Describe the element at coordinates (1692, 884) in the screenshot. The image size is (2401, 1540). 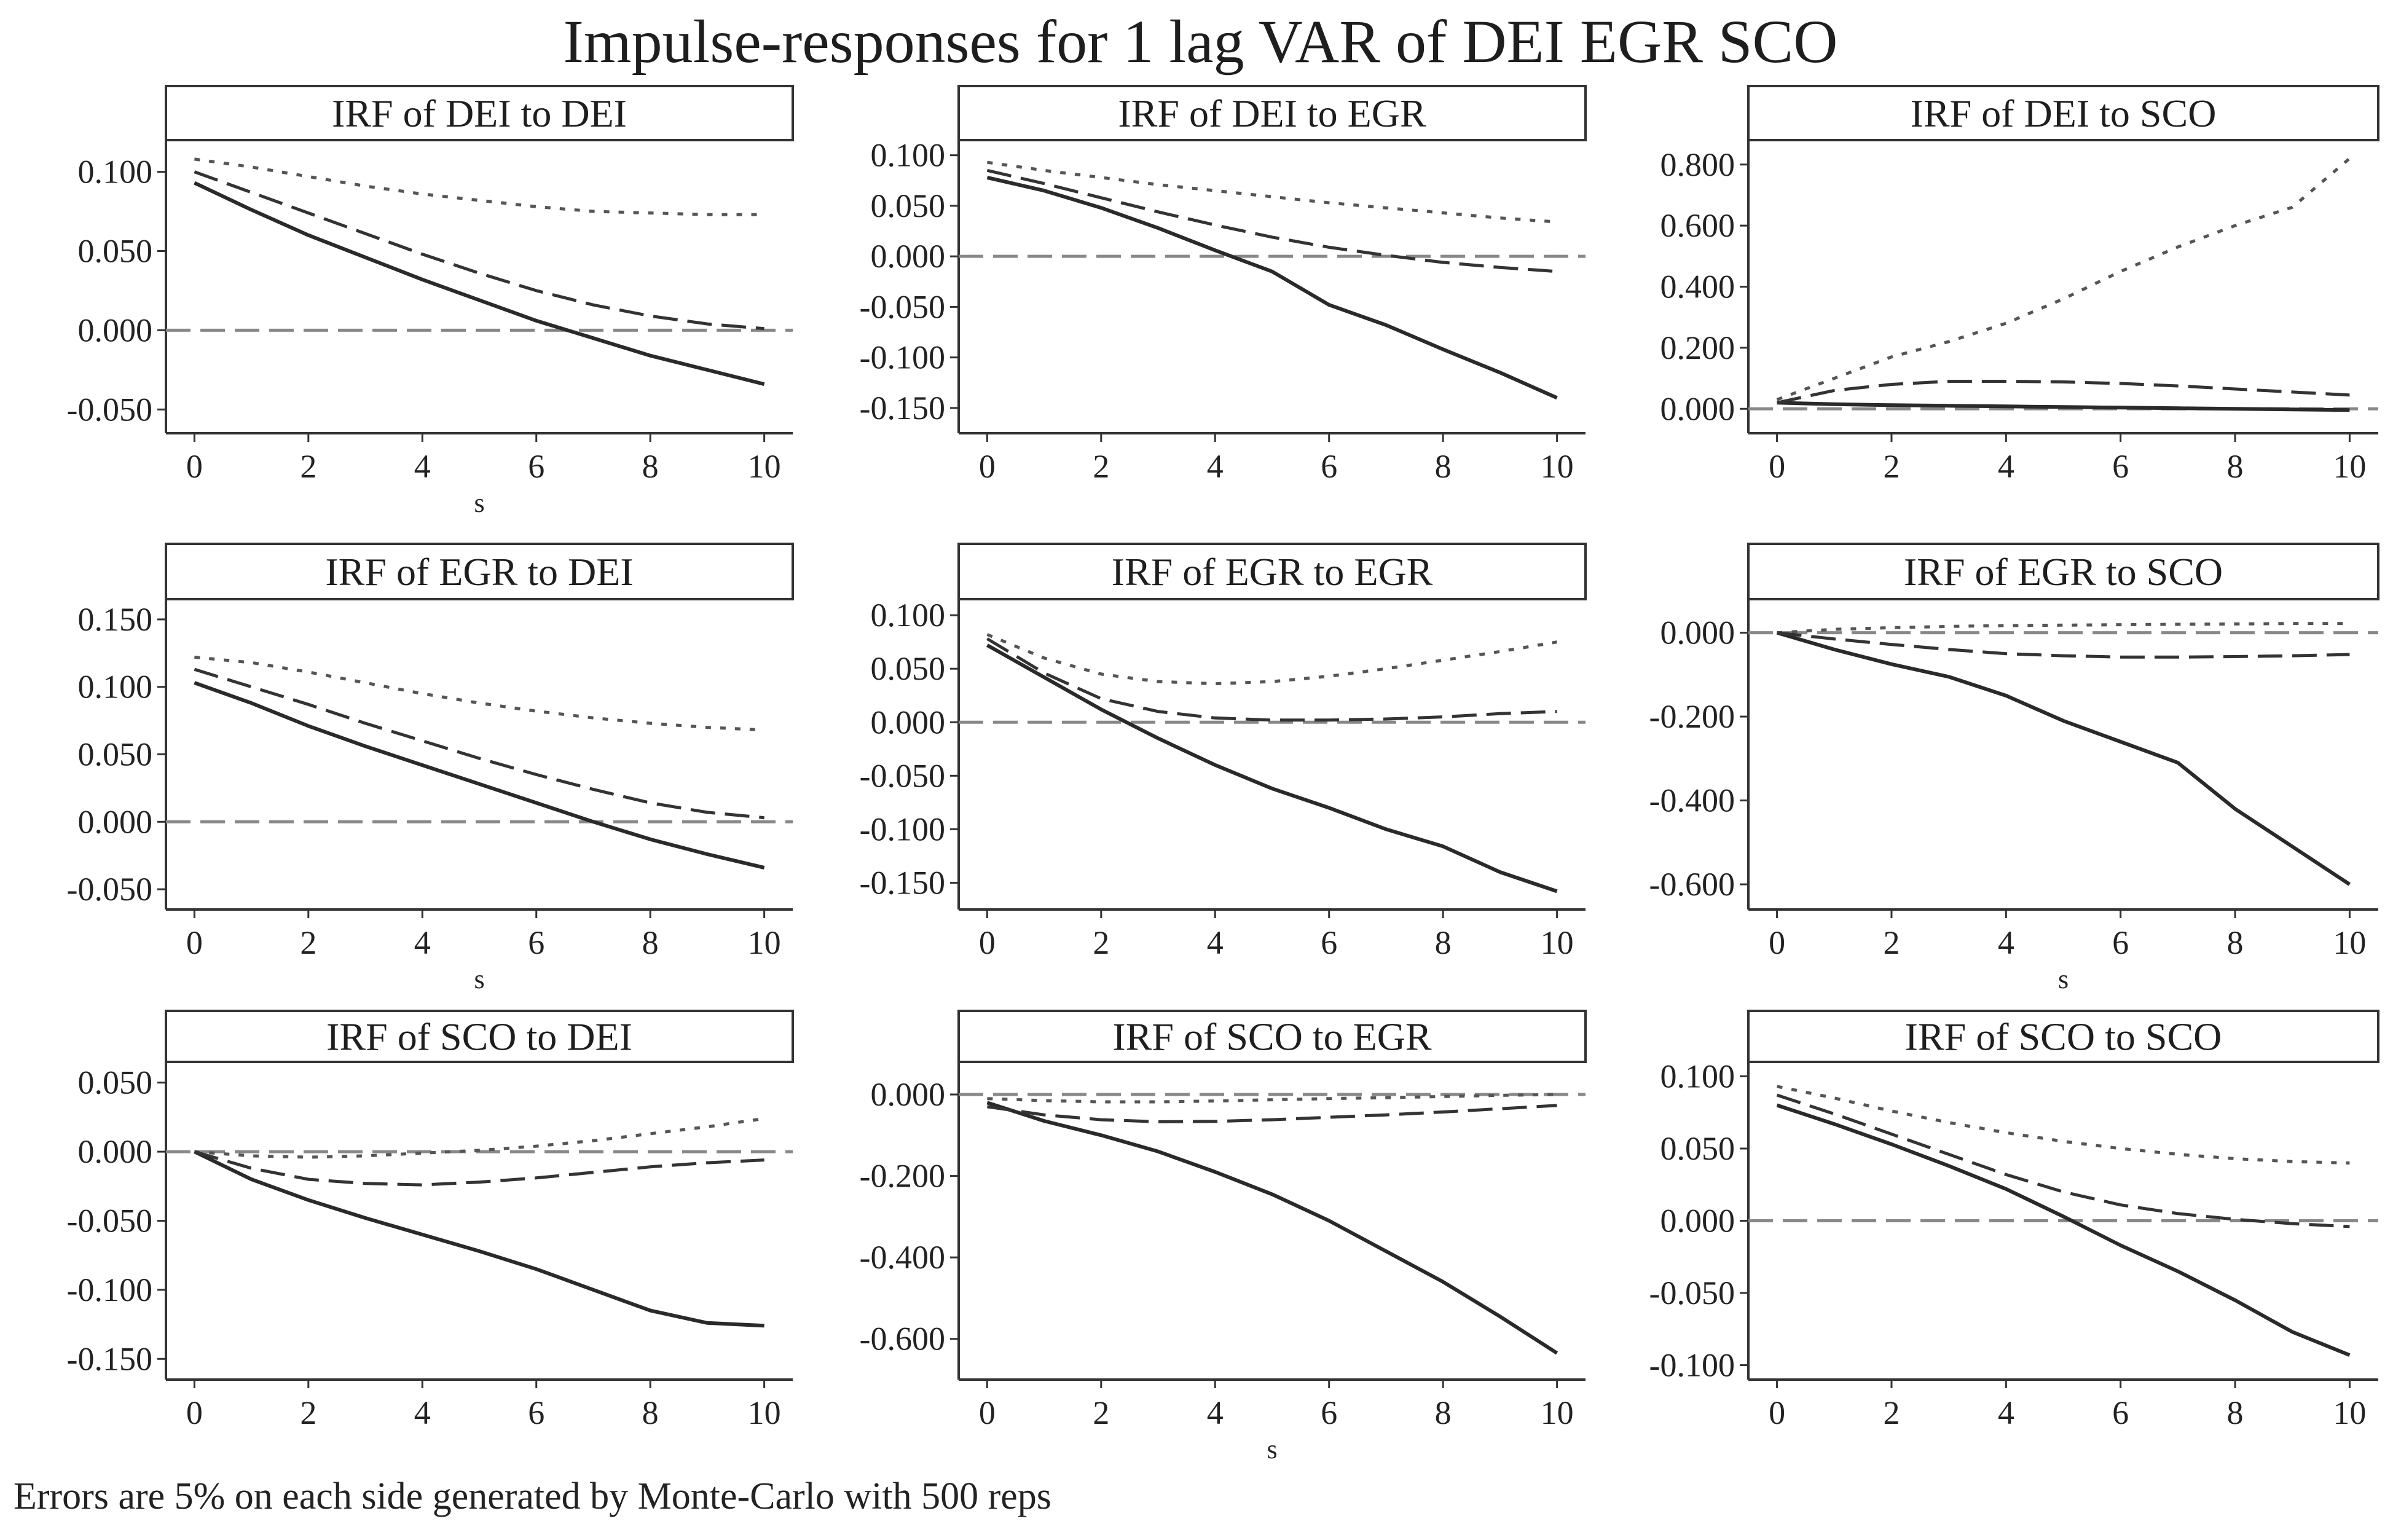
I see `y-tick-label: -0.600` at that location.